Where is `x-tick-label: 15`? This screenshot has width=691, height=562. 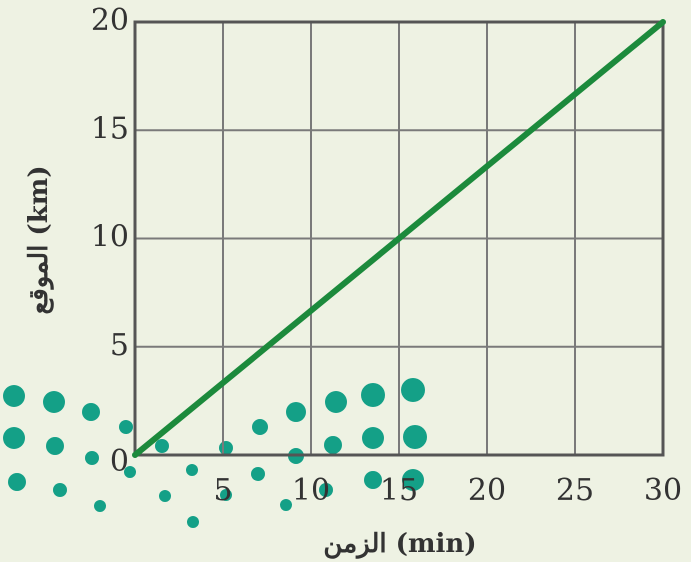 x-tick-label: 15 is located at coordinates (399, 490).